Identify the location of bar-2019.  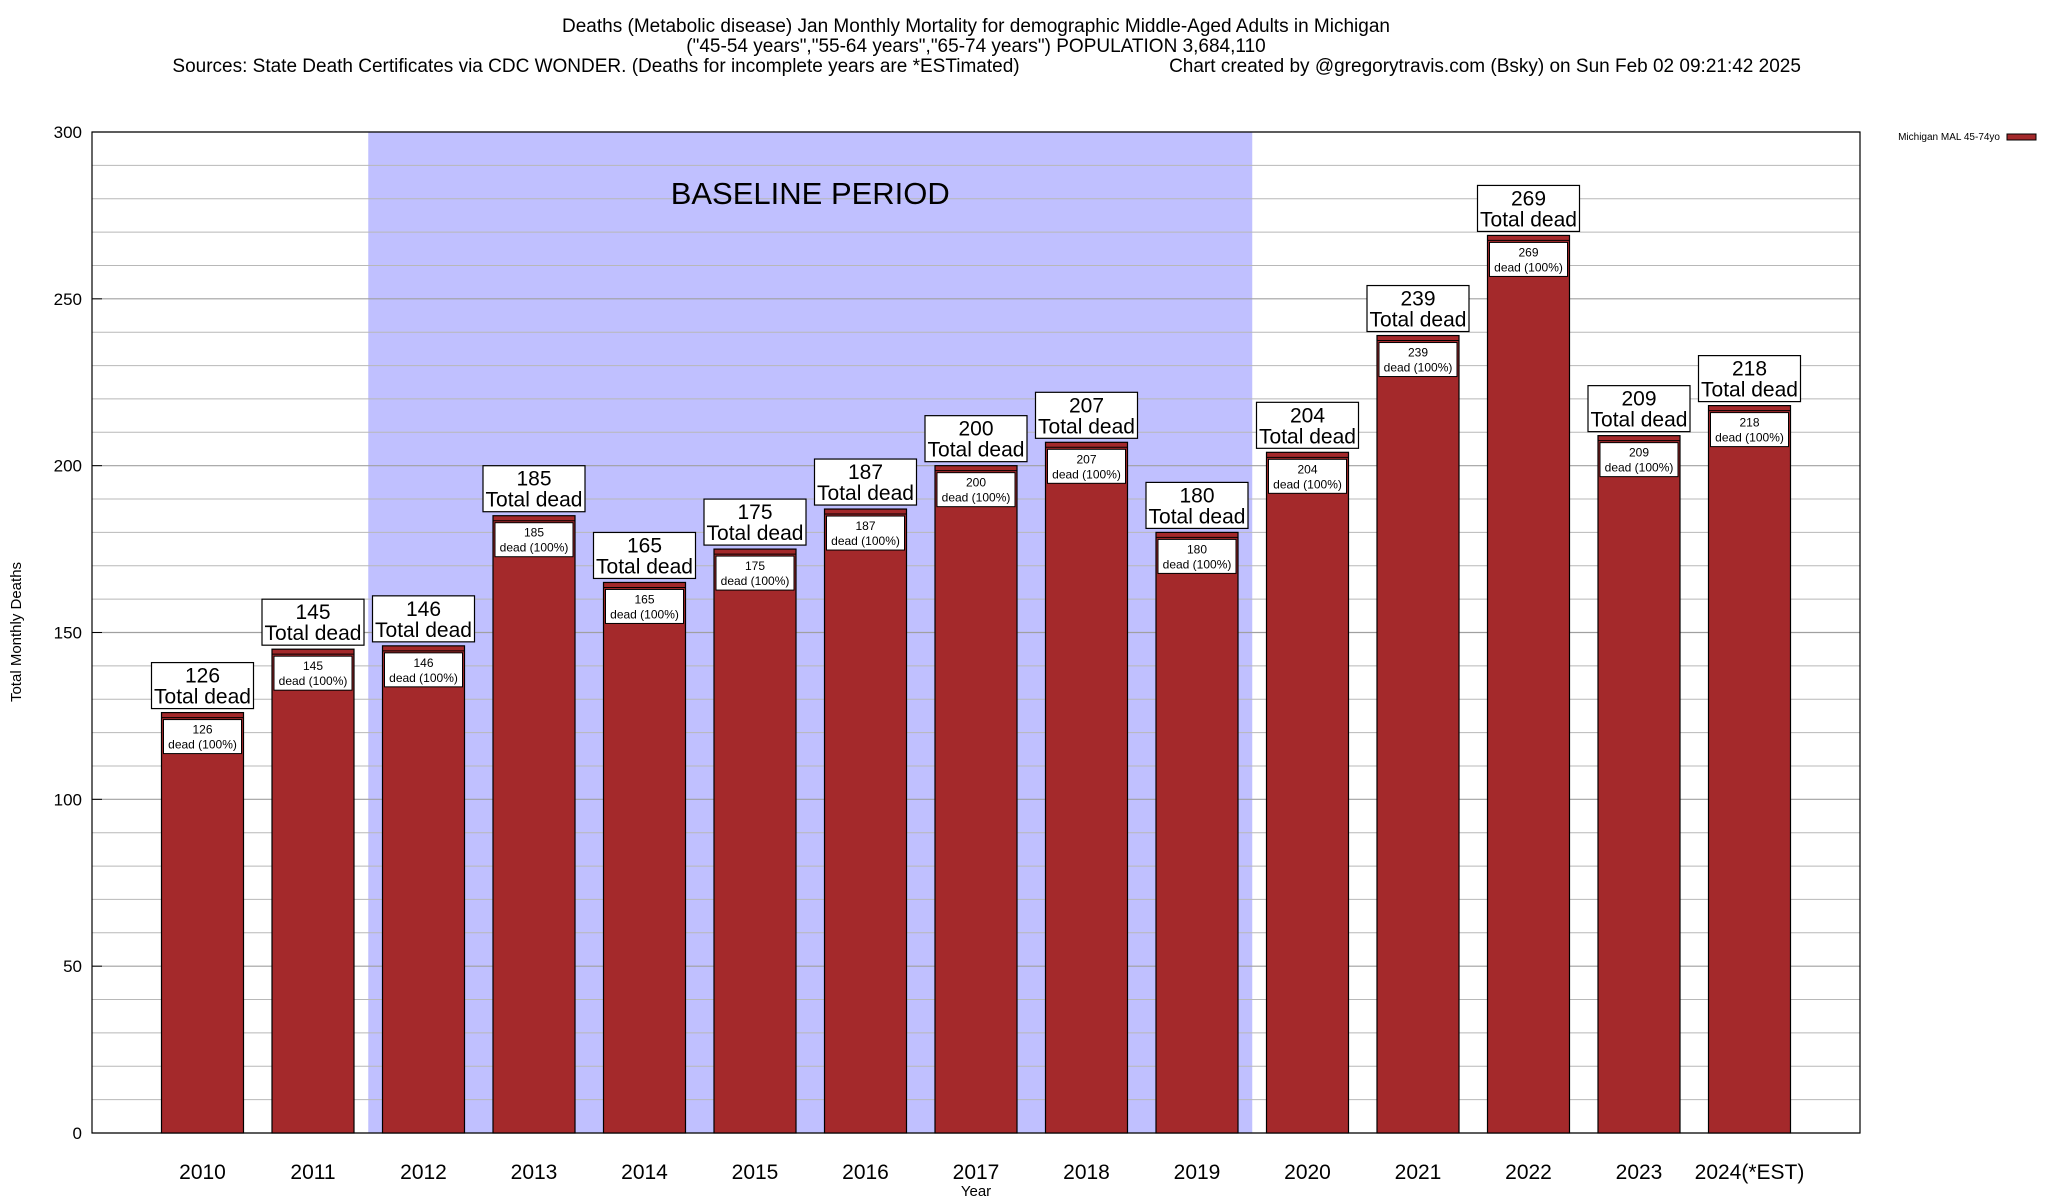
(1197, 832).